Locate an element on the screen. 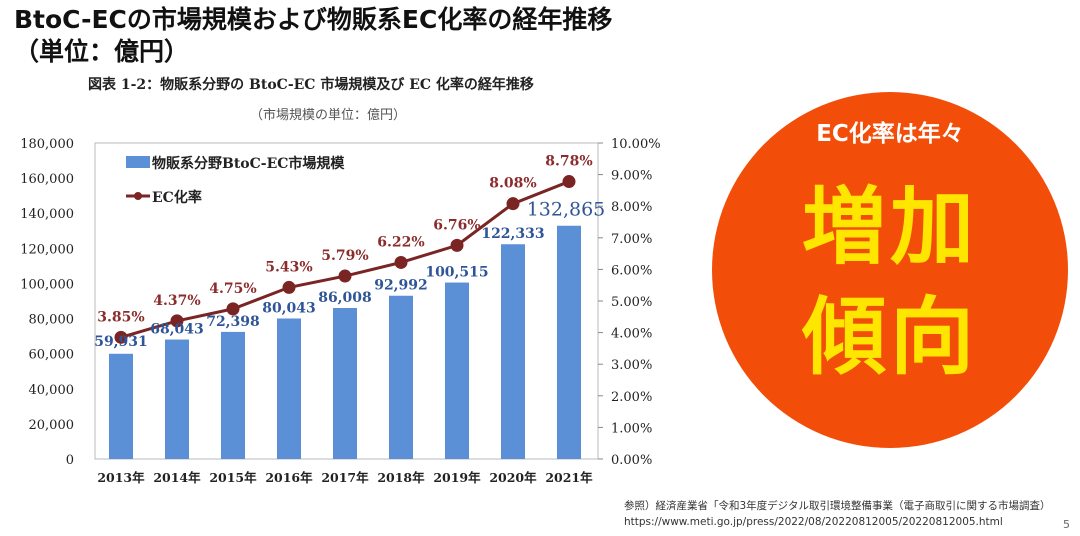 The height and width of the screenshot is (536, 1080). y-right-tick: 4.00% is located at coordinates (631, 334).